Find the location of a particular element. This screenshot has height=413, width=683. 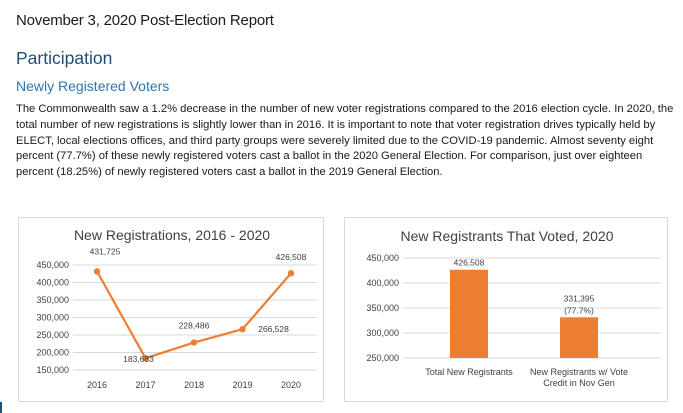

x-tick-label: 2016 is located at coordinates (97, 385).